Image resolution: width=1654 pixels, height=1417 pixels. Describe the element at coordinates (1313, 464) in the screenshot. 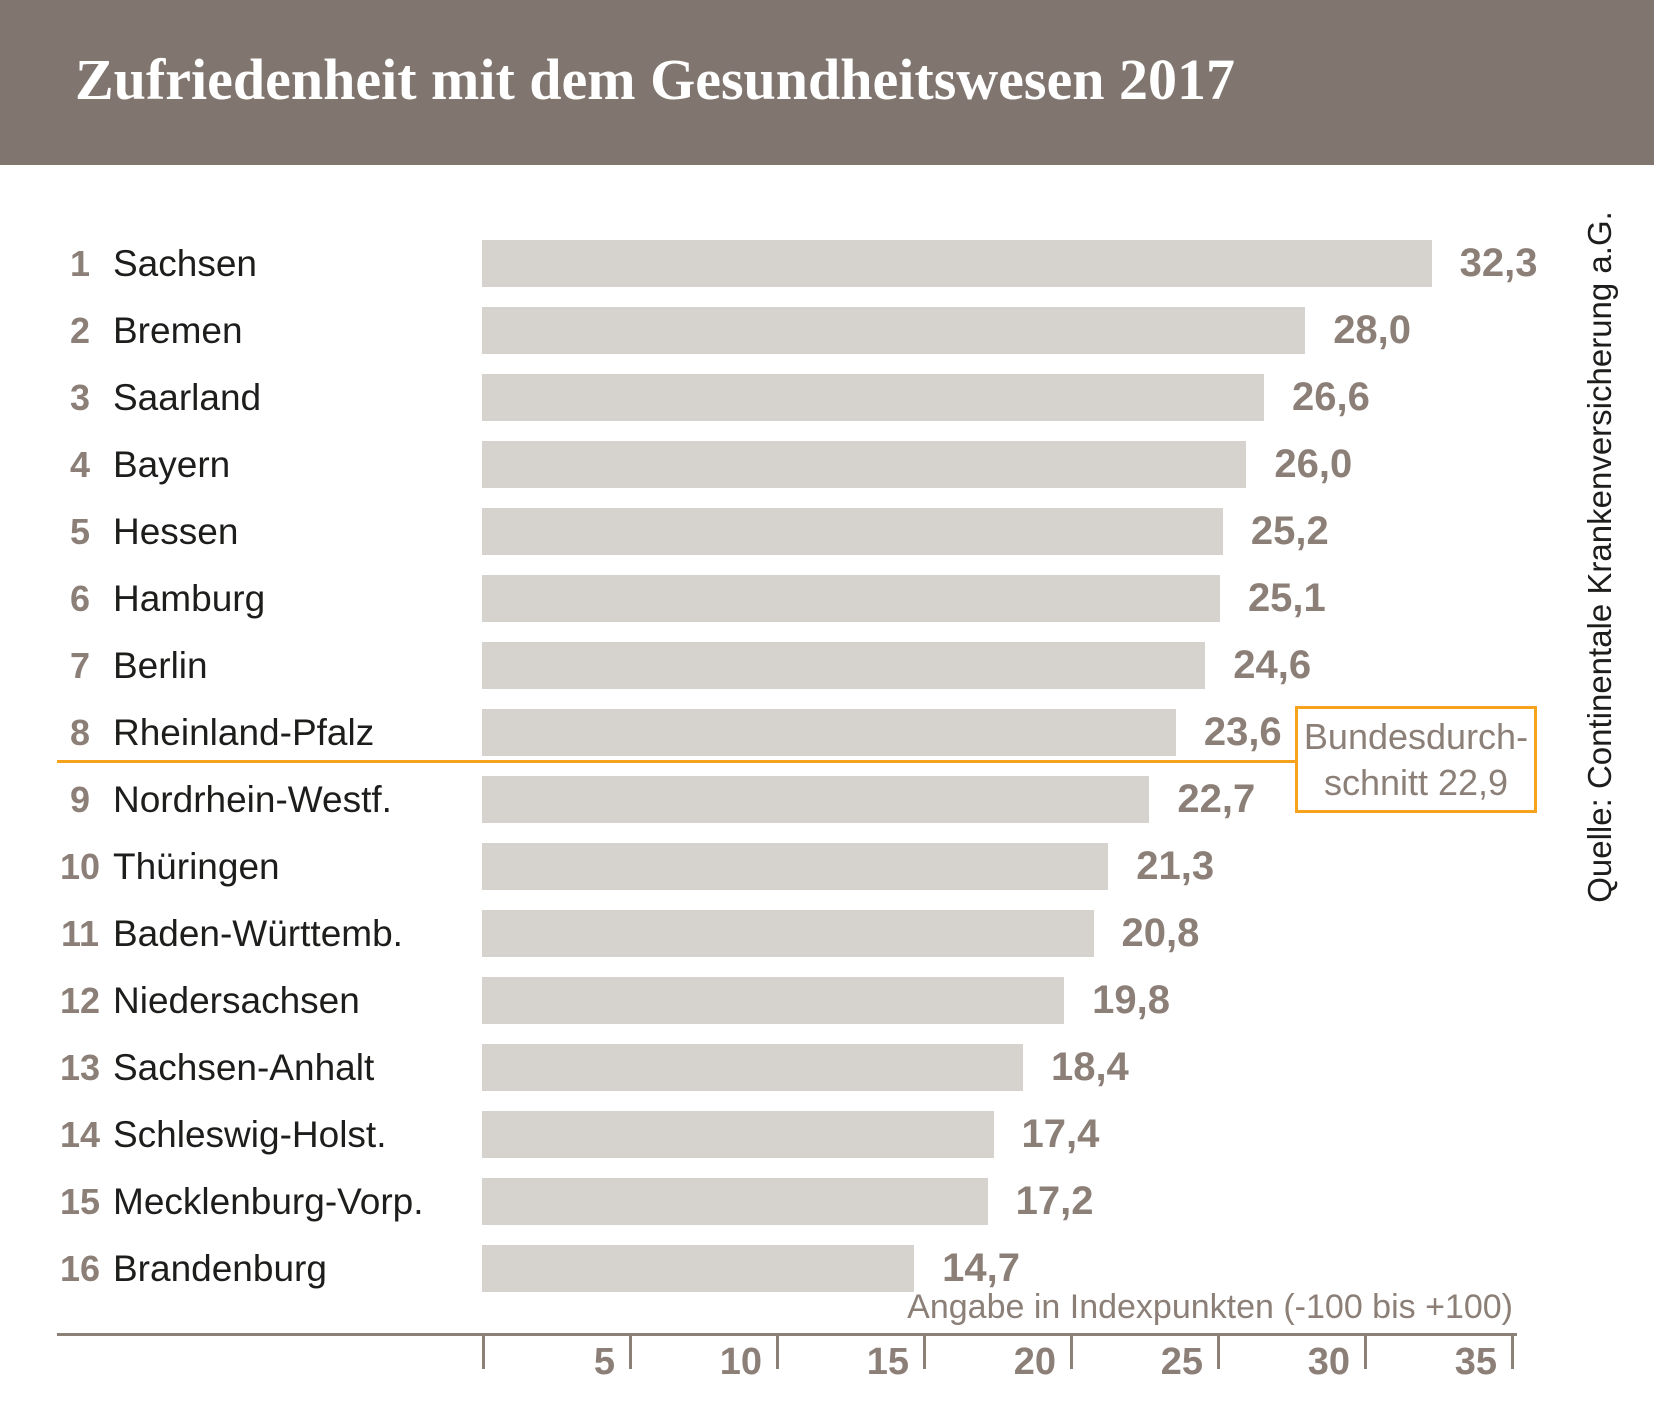

I see `value-label: 26,0` at that location.